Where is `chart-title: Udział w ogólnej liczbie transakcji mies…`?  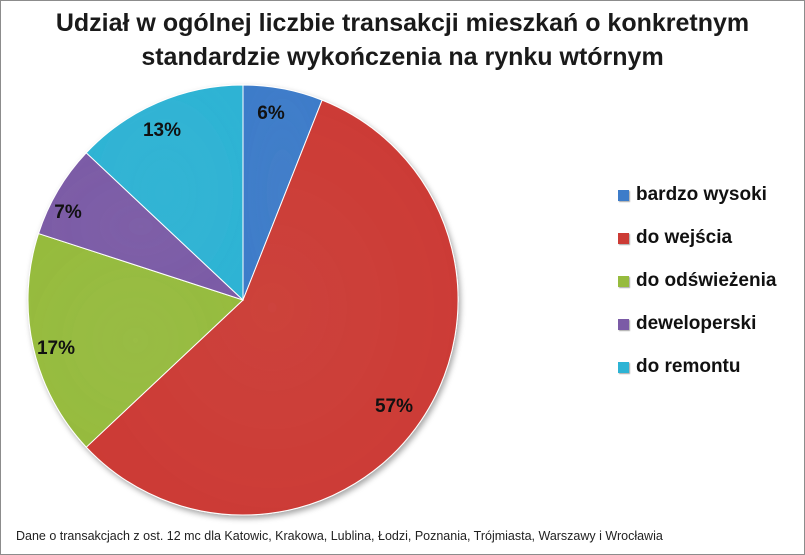
chart-title: Udział w ogólnej liczbie transakcji mies… is located at coordinates (402, 40).